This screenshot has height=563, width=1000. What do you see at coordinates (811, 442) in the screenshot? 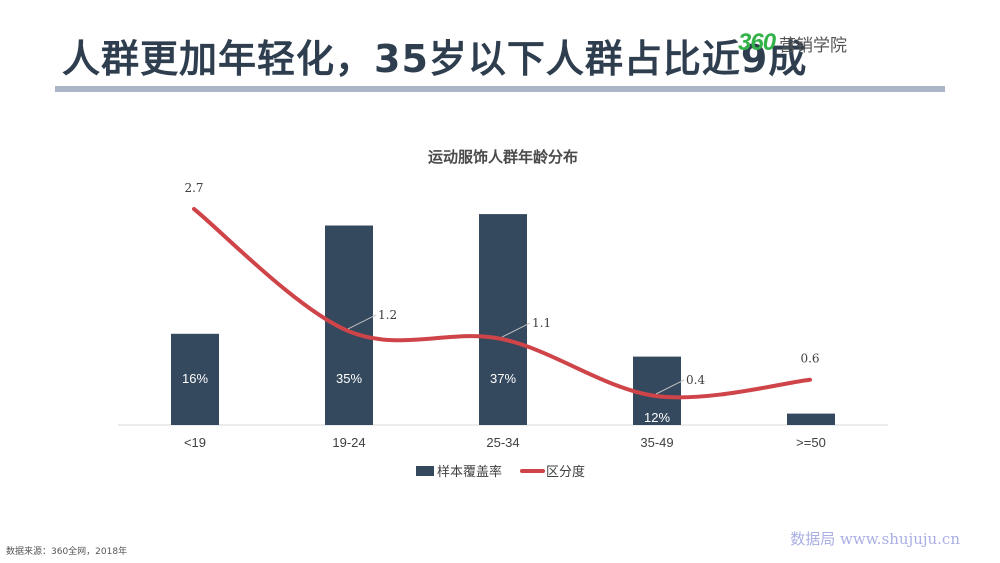
I see `x-tick-label: >=50` at bounding box center [811, 442].